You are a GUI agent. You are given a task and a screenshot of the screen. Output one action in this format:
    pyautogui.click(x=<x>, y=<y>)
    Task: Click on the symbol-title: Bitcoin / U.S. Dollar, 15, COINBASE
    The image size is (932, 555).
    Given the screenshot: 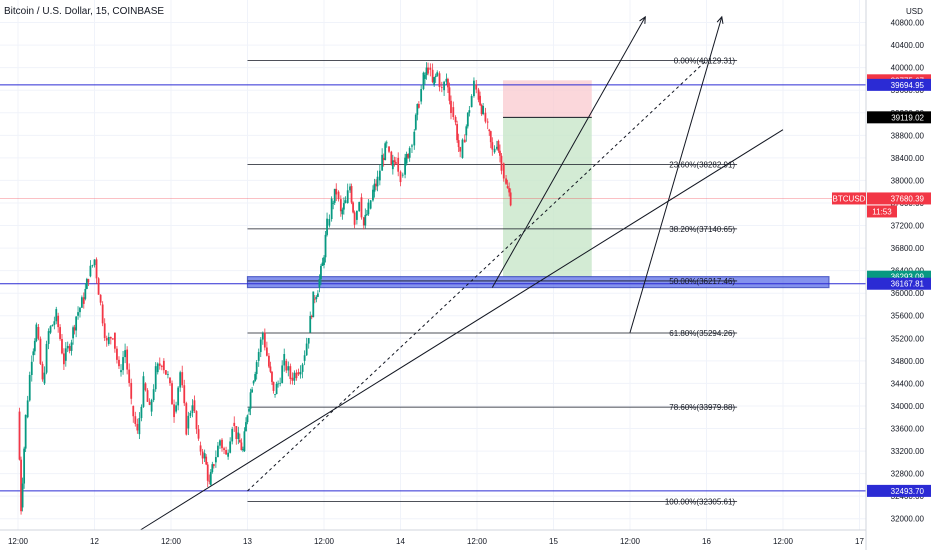 What is the action you would take?
    pyautogui.click(x=84, y=11)
    